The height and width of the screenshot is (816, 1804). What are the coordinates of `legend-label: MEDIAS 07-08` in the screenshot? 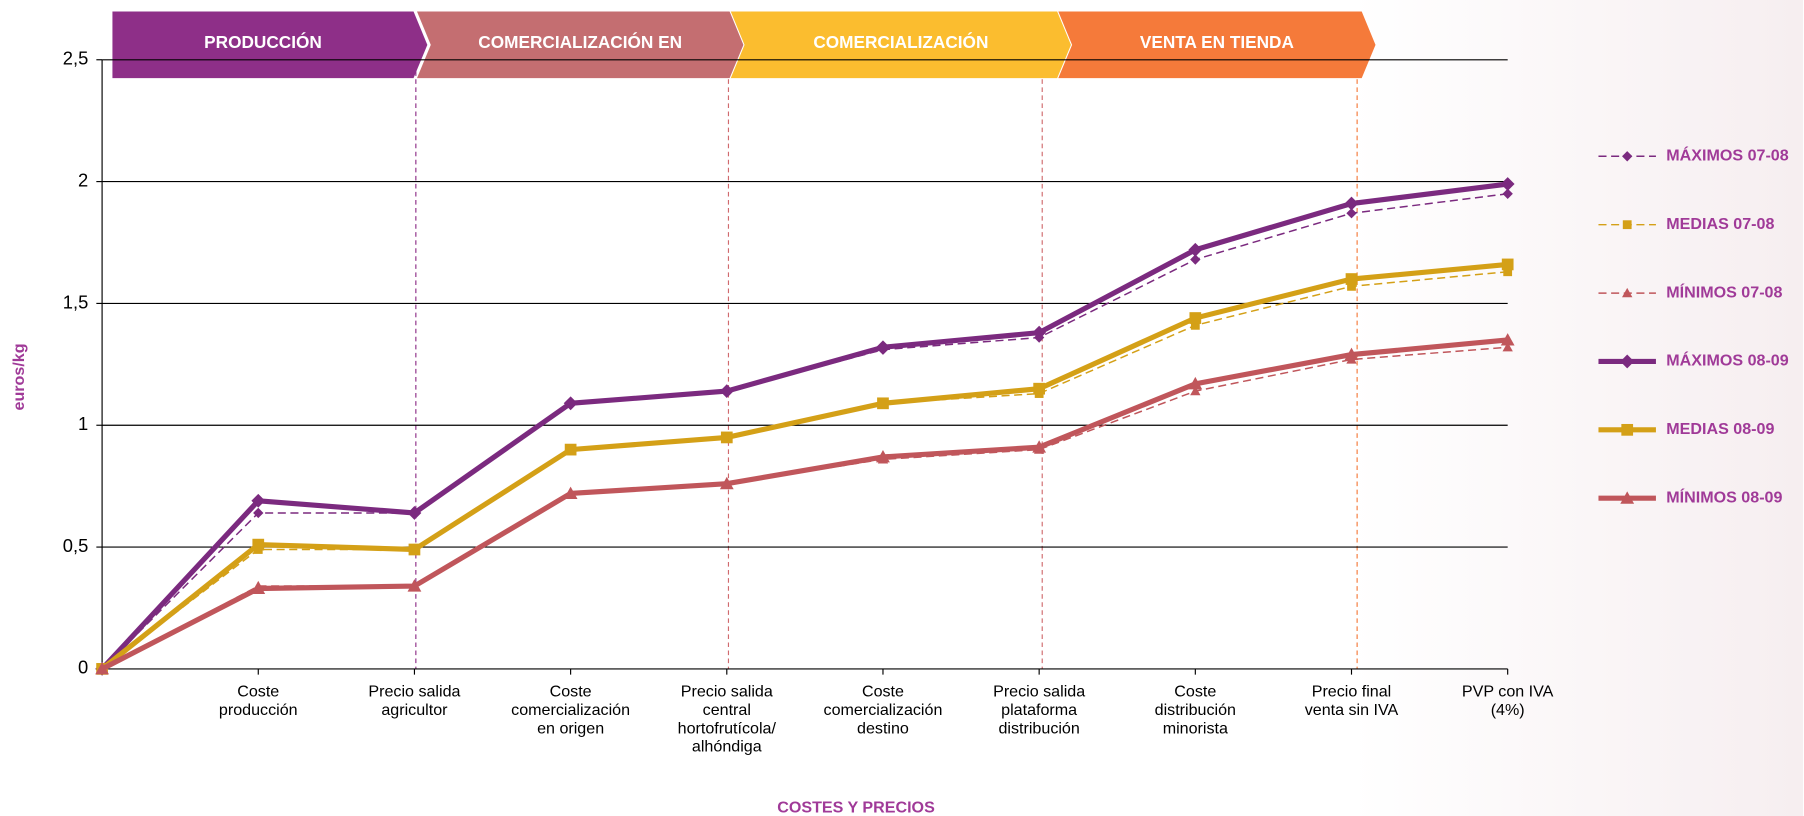 It's located at (1720, 224).